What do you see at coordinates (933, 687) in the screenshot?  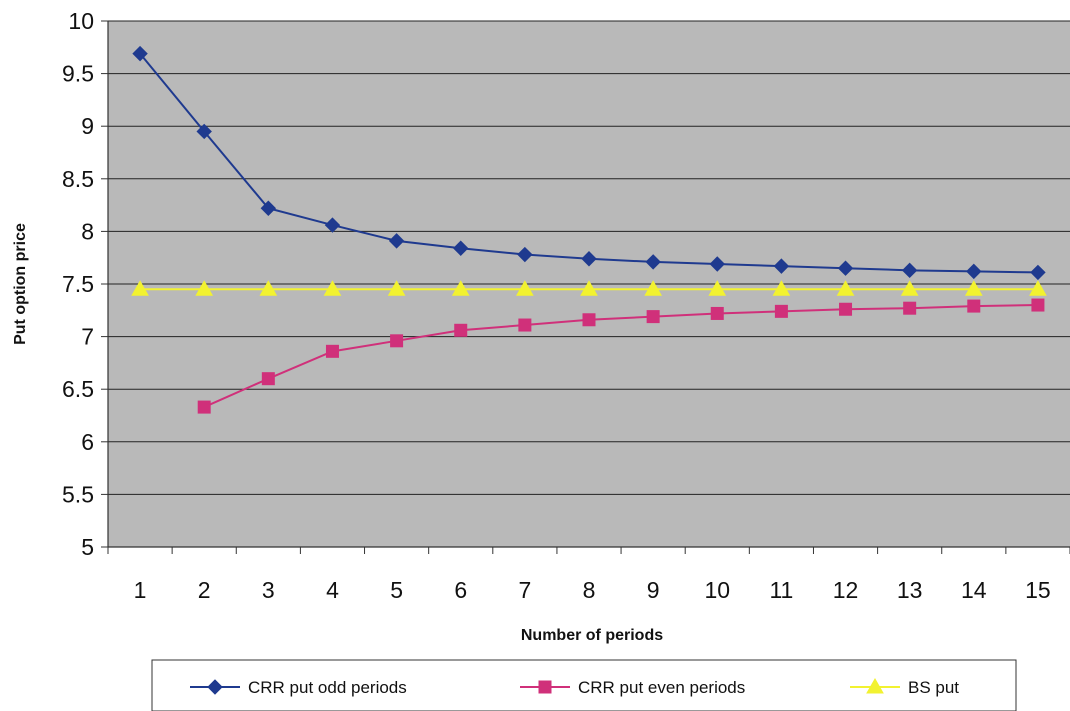 I see `legend-label: BS put` at bounding box center [933, 687].